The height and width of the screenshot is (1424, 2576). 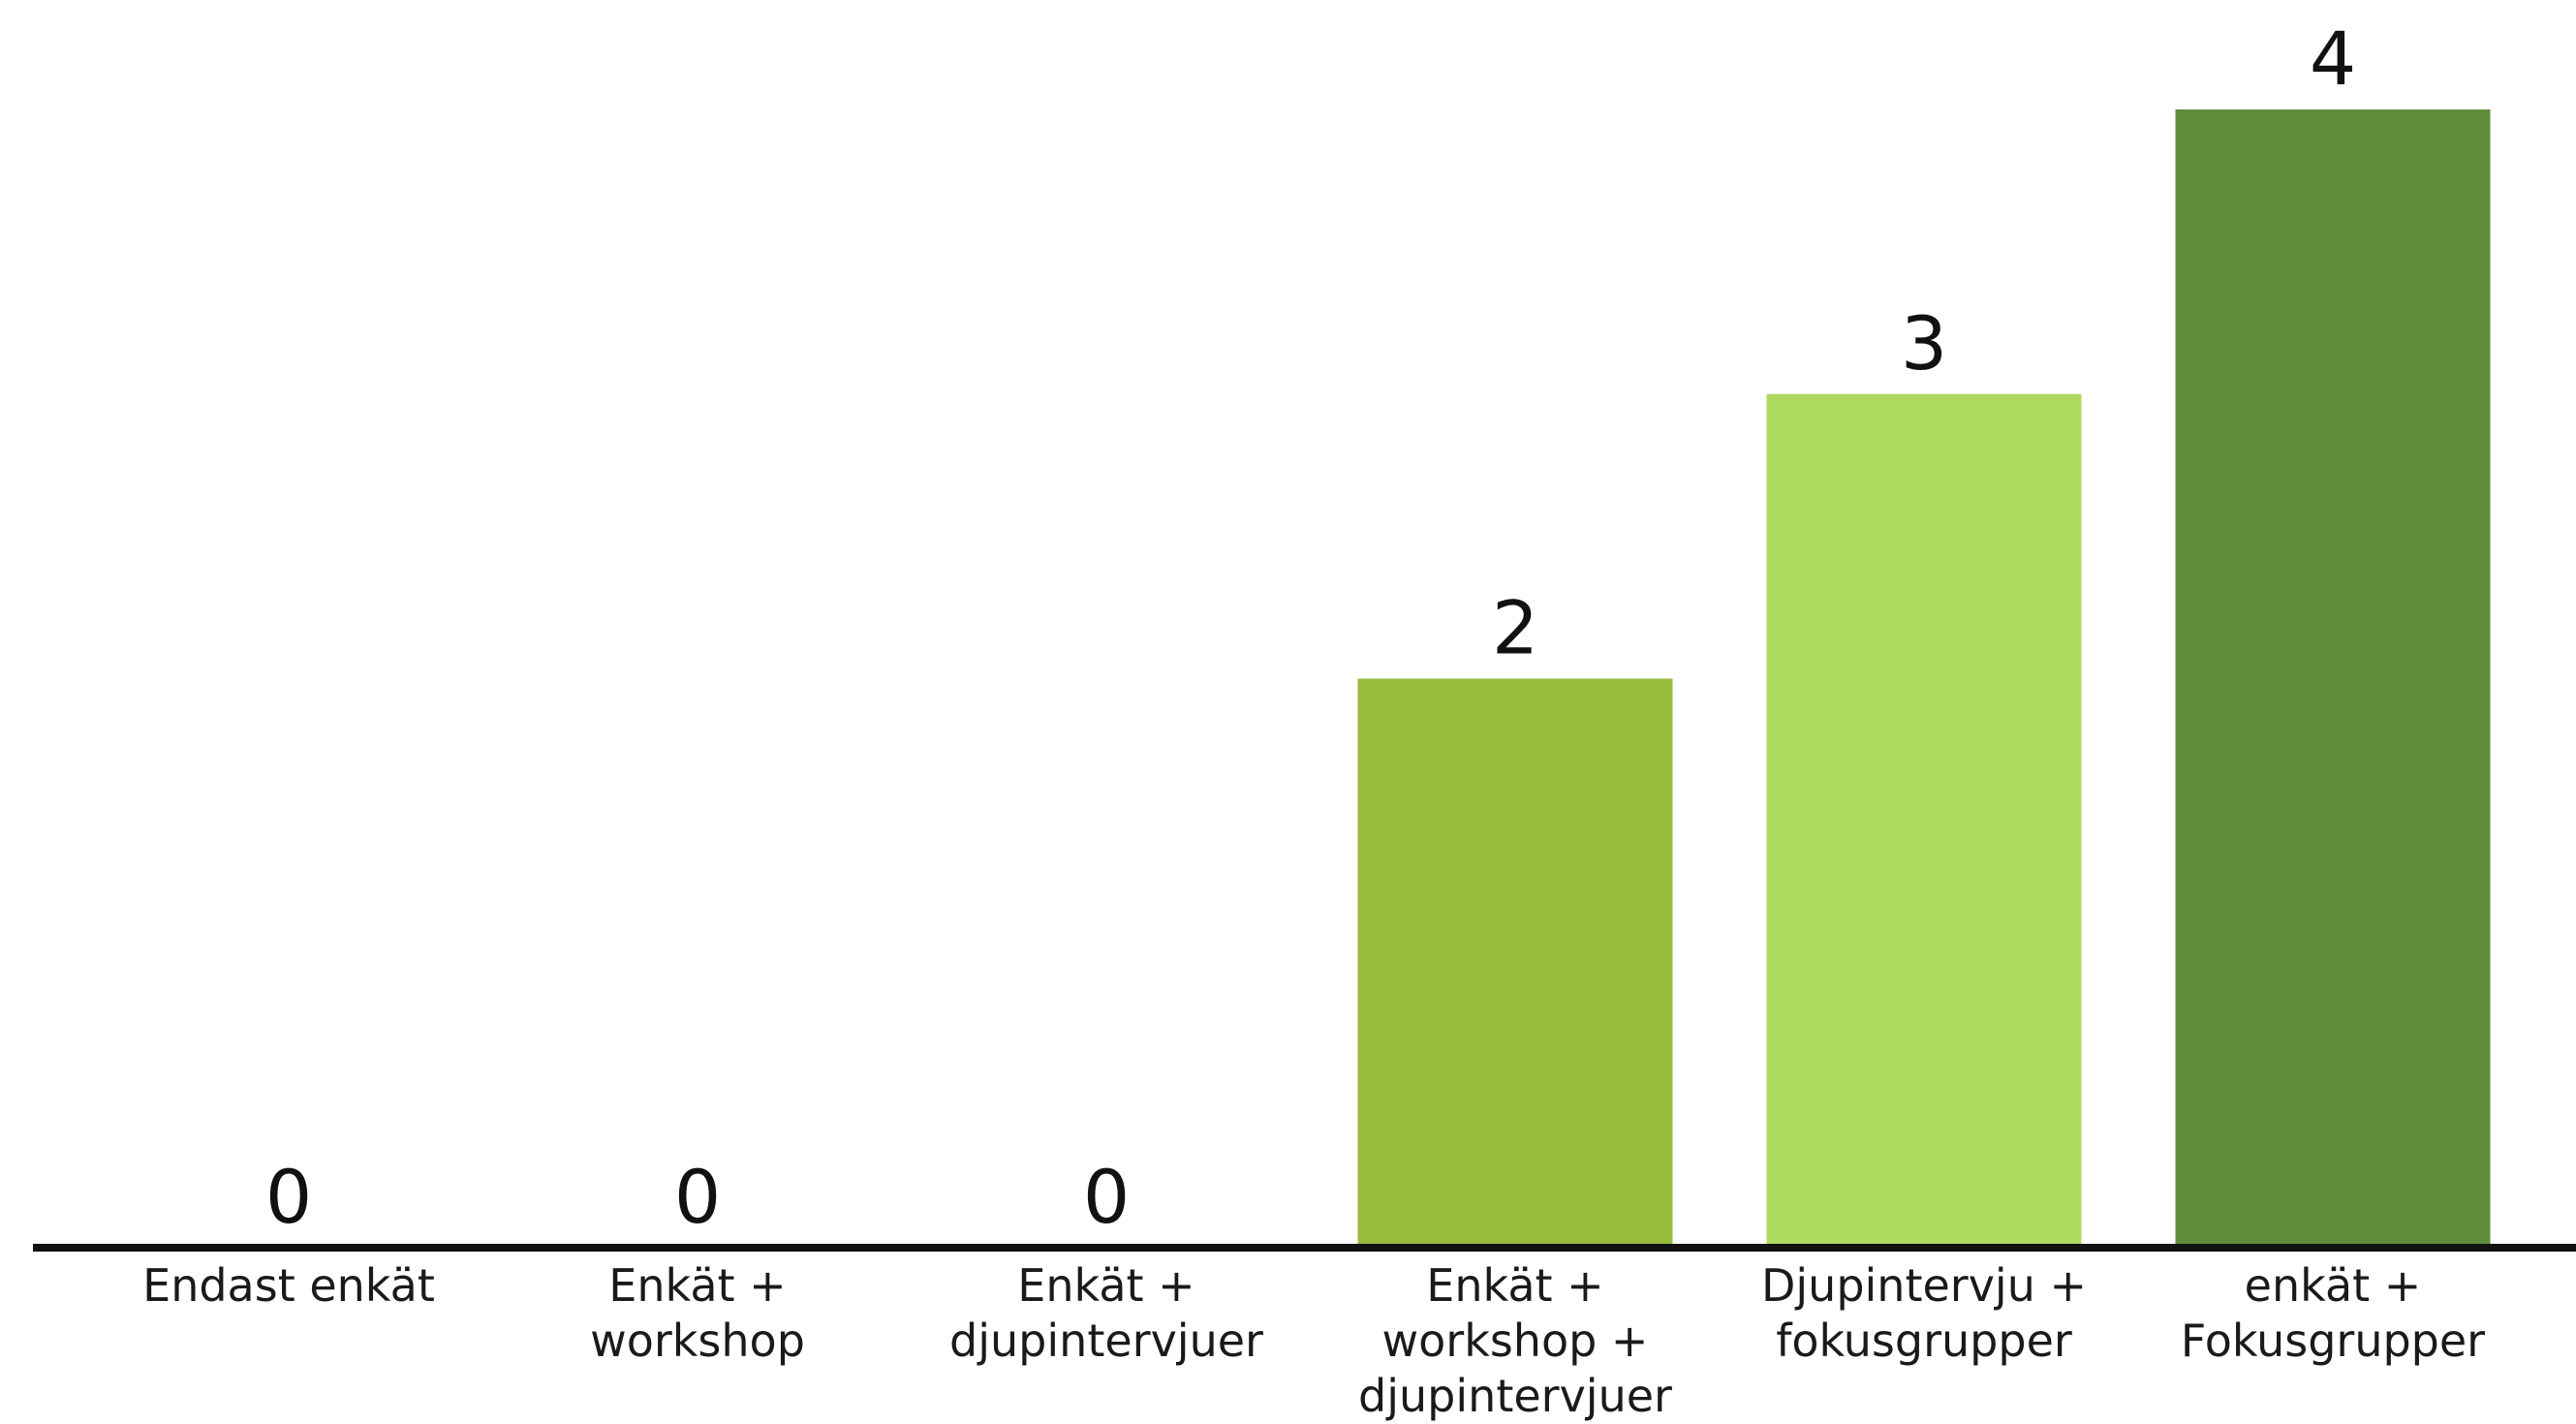 I want to click on category-label-line: fokusgrupper, so click(x=1924, y=1341).